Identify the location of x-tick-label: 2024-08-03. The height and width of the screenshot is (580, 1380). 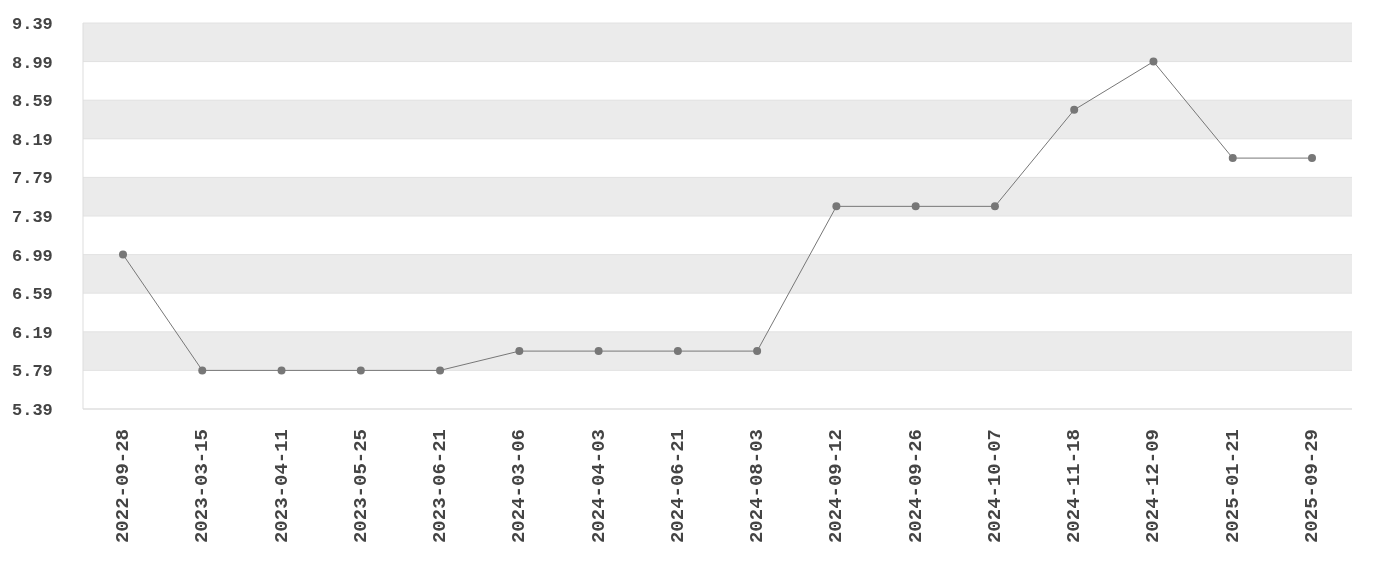
(757, 486).